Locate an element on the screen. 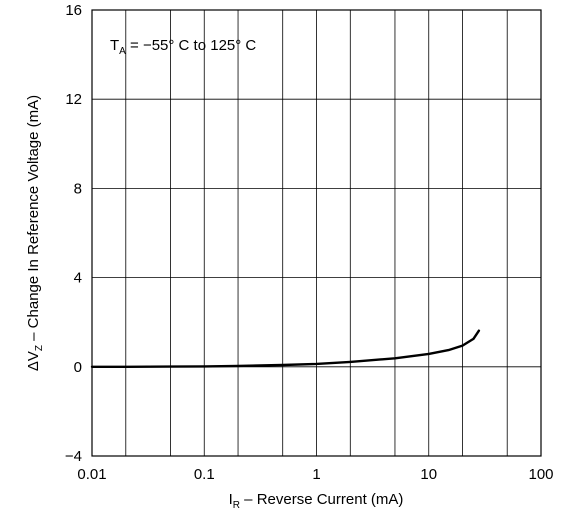 The height and width of the screenshot is (514, 562). series-line is located at coordinates (285, 348).